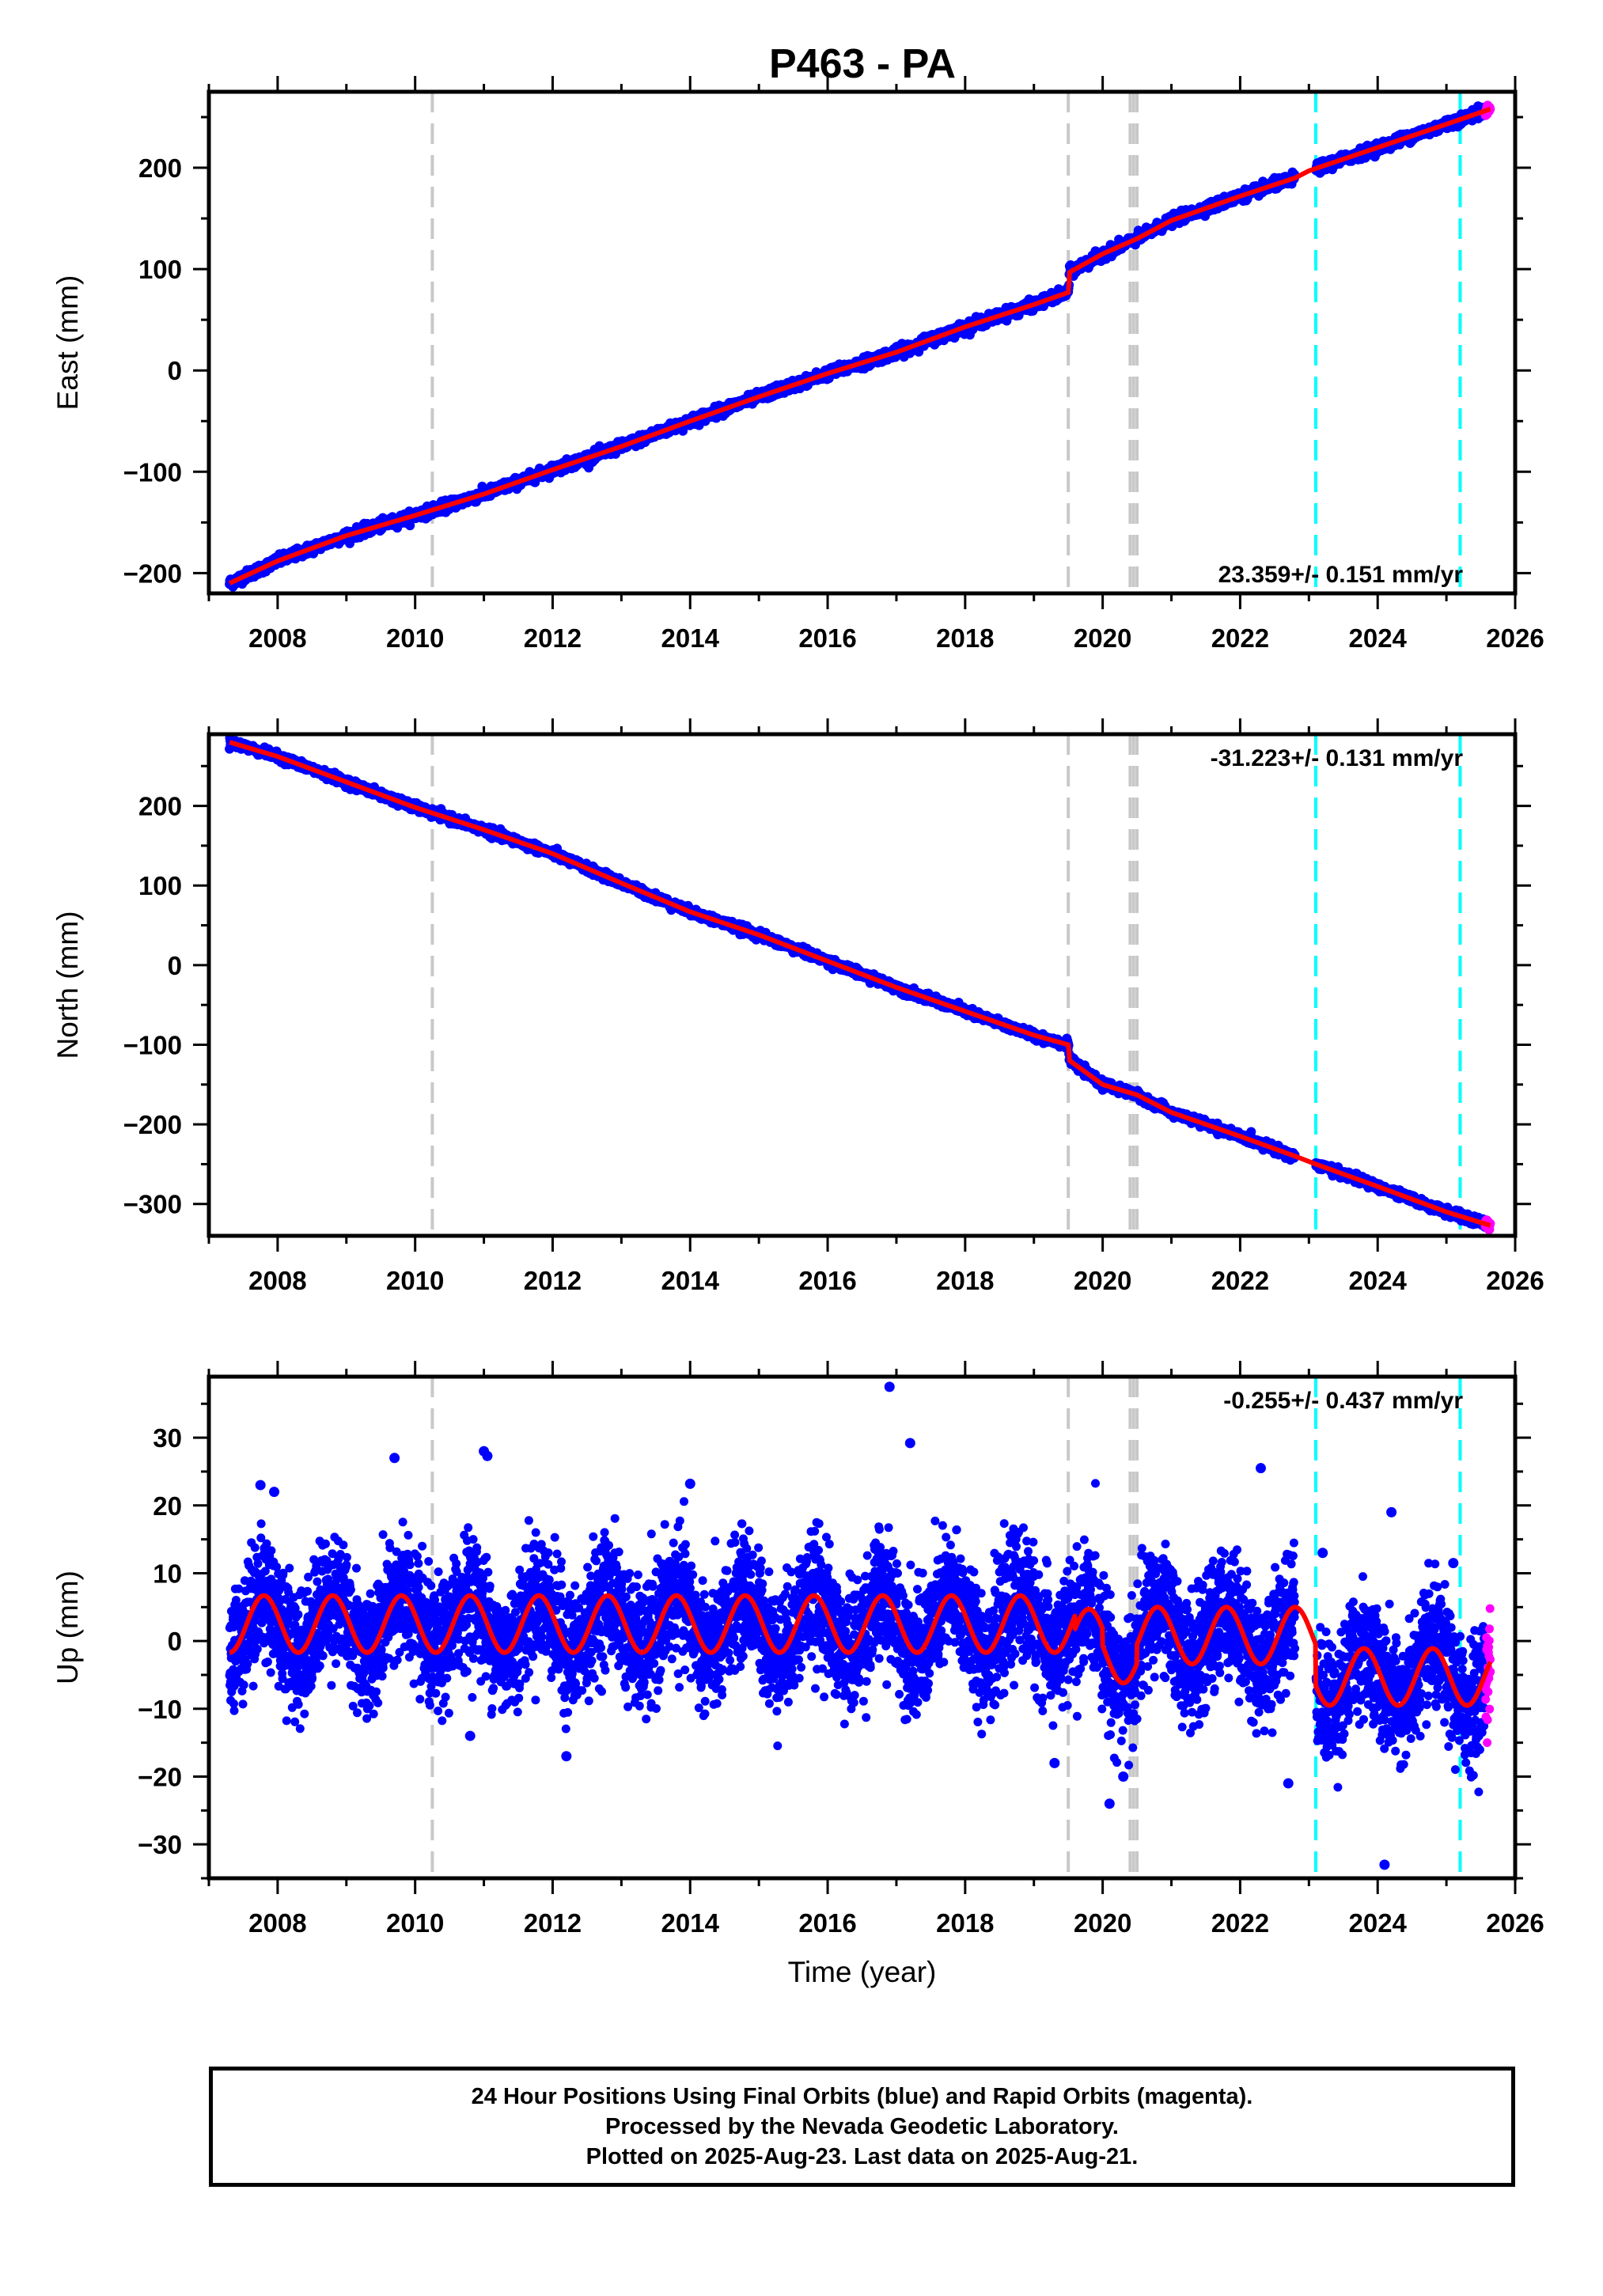 Image resolution: width=1603 pixels, height=2296 pixels. I want to click on y-tick-label: 200, so click(160, 168).